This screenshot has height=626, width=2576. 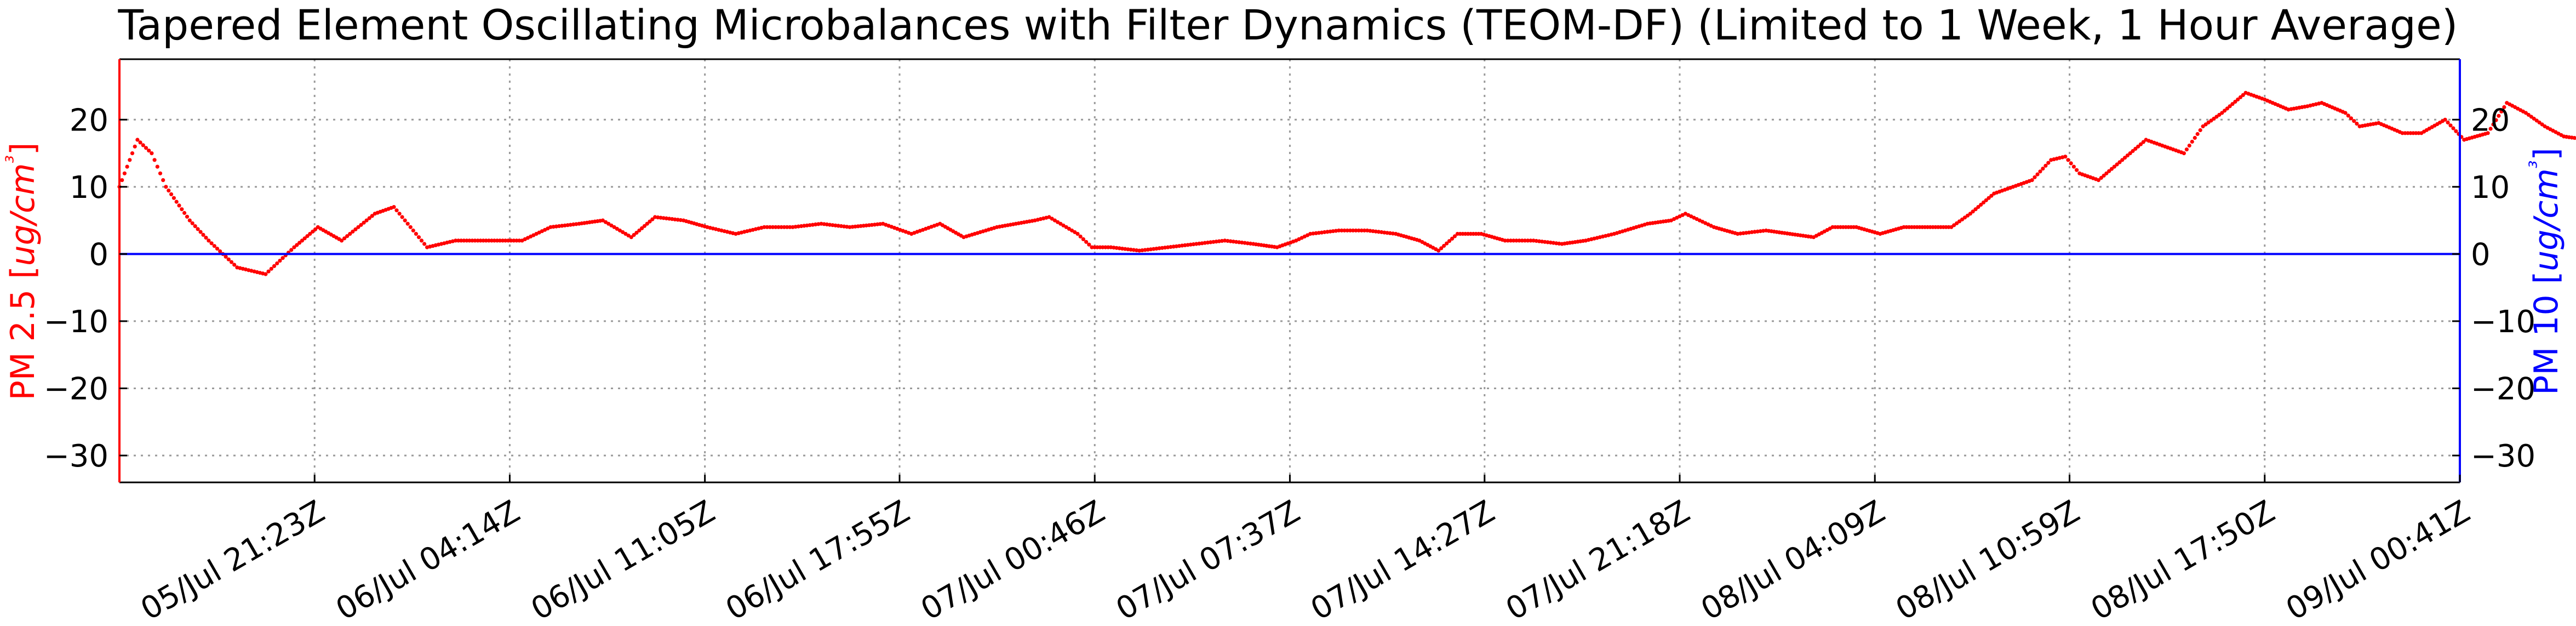 I want to click on y-axis-label-right-sup: ³, so click(x=2537, y=165).